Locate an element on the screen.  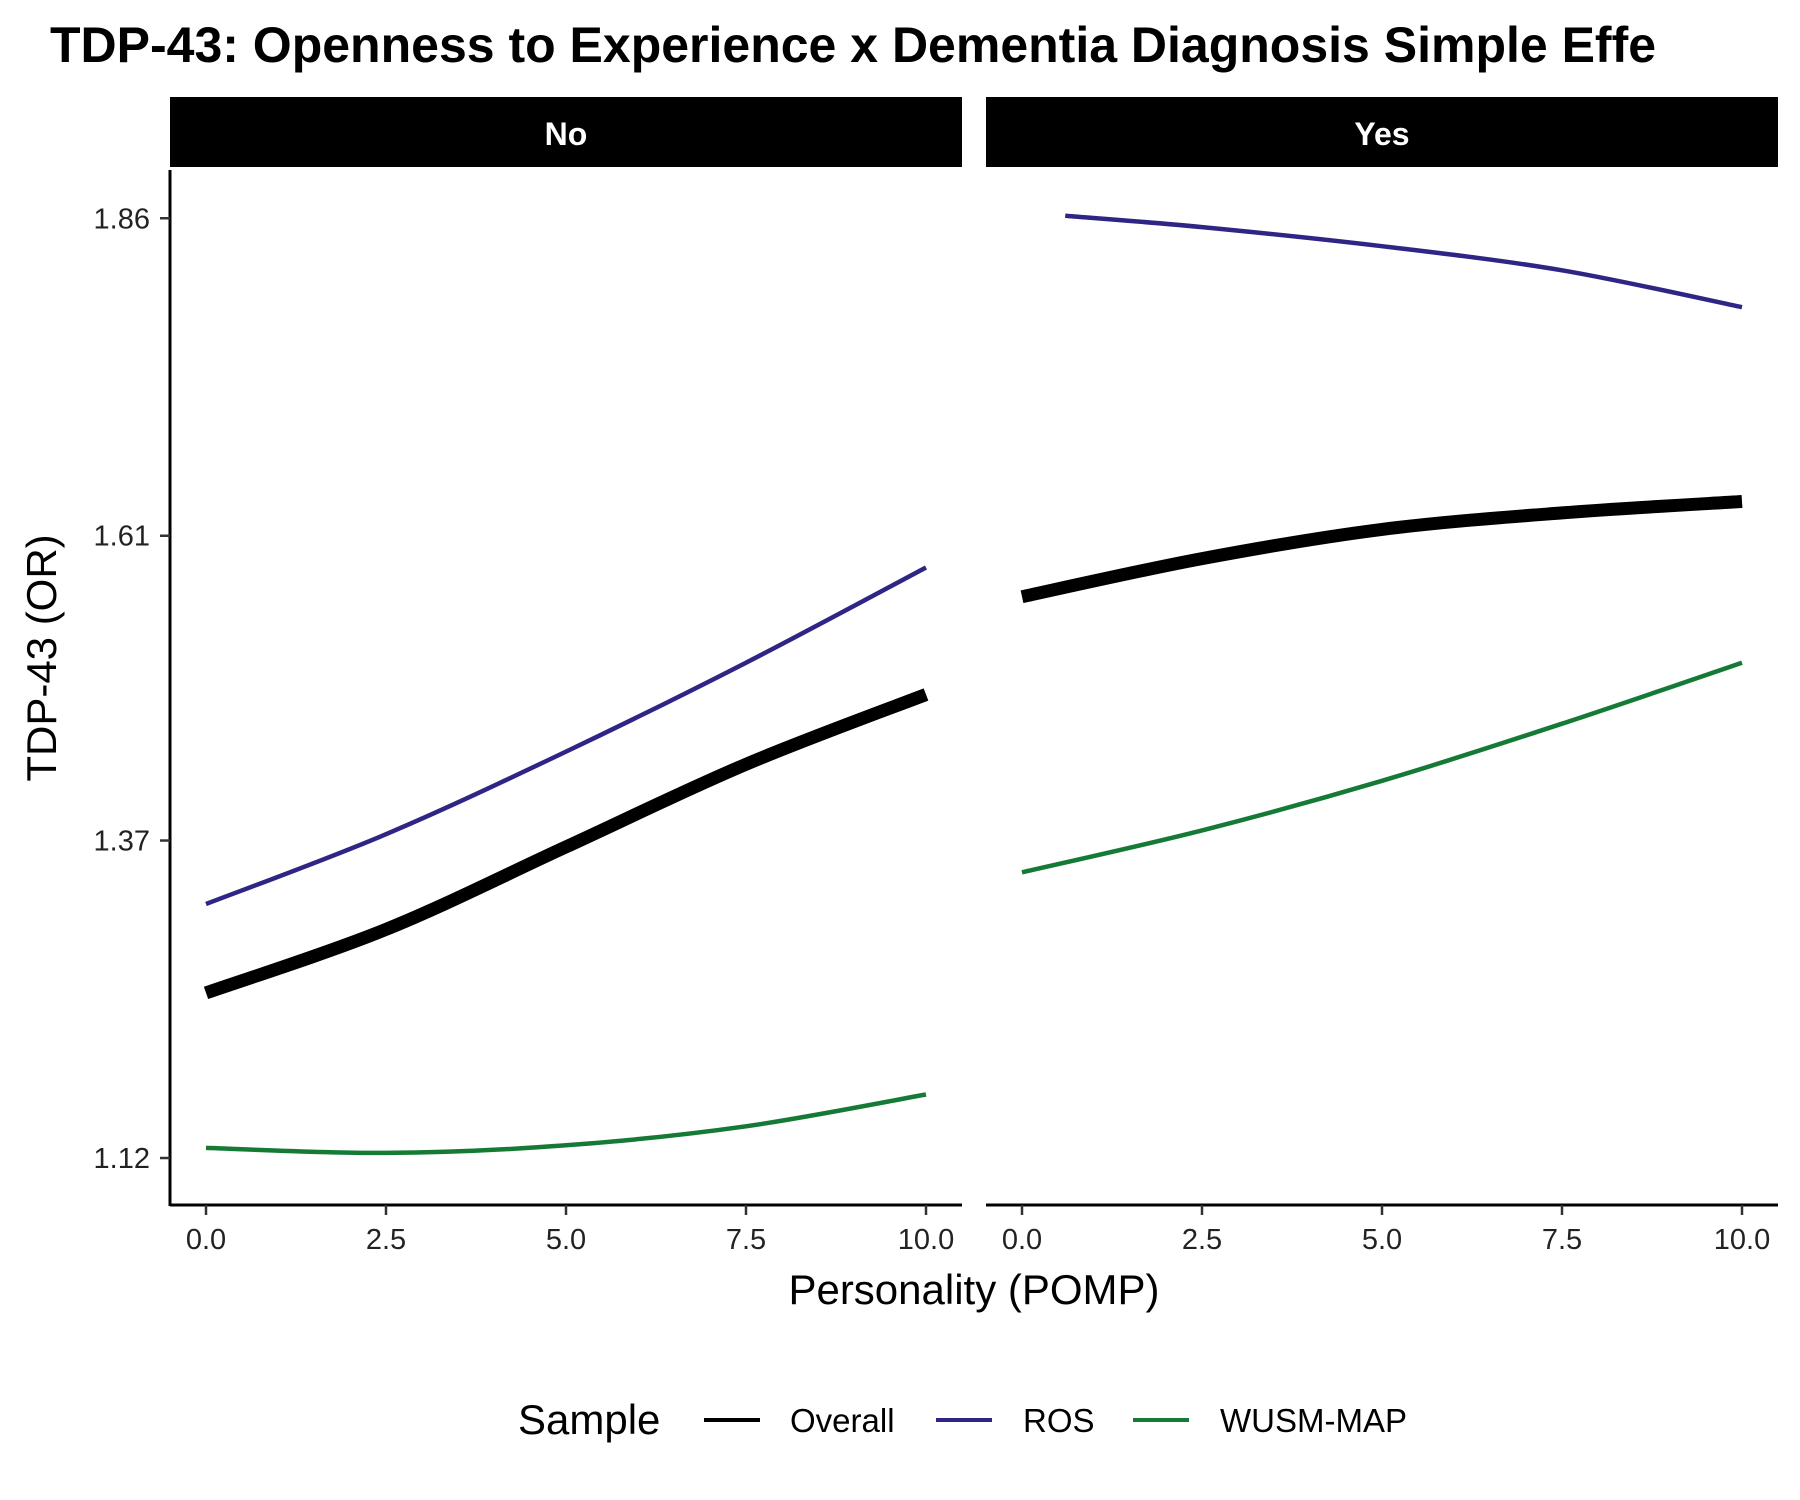
series-line-ros-yes is located at coordinates (1404, 261).